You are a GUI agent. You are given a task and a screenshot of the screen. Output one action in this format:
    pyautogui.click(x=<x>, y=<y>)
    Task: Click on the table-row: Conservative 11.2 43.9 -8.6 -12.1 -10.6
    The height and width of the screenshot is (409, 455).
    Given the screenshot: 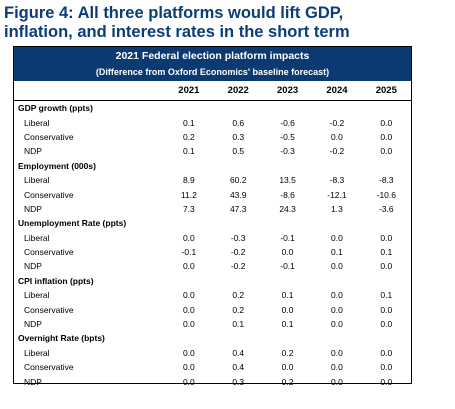 What is the action you would take?
    pyautogui.click(x=212, y=194)
    